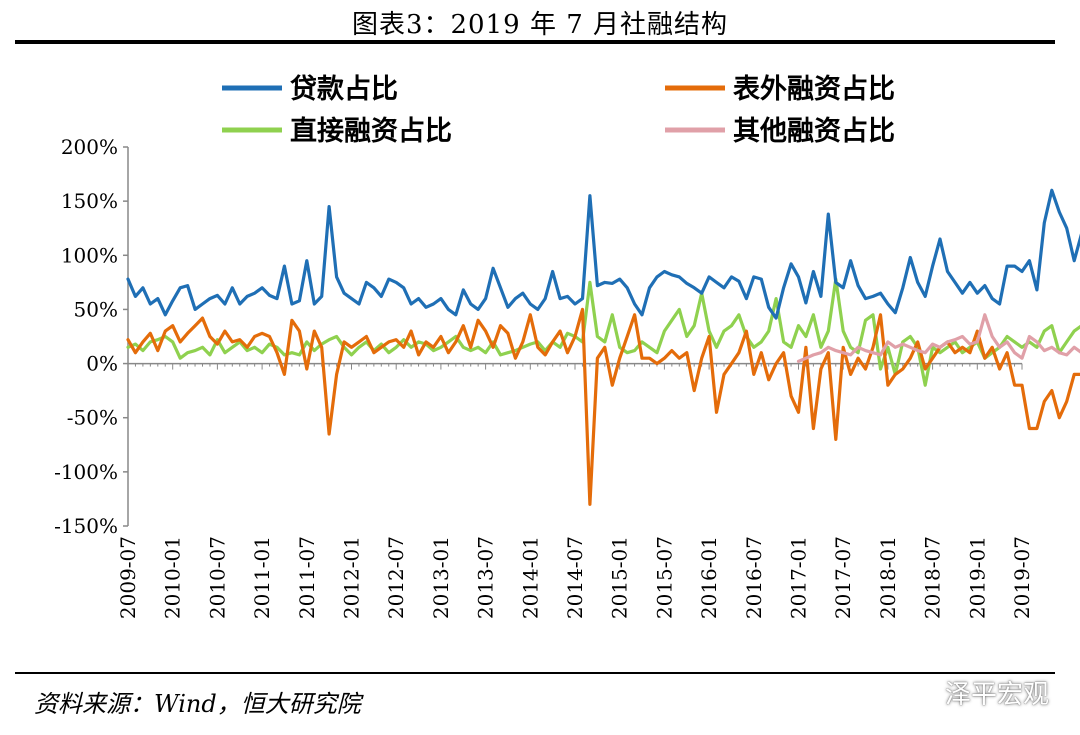  What do you see at coordinates (307, 577) in the screenshot?
I see `x-tick-label: 2011-07` at bounding box center [307, 577].